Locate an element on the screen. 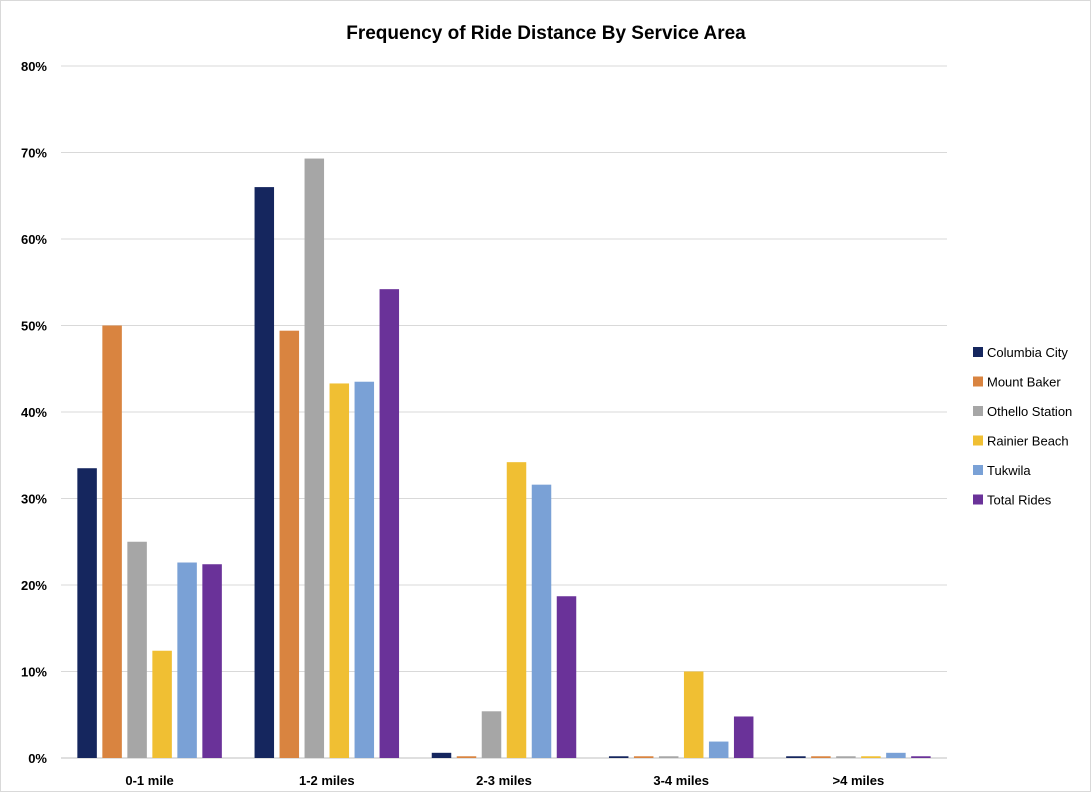  x-tick-label: 2-3 miles is located at coordinates (504, 780).